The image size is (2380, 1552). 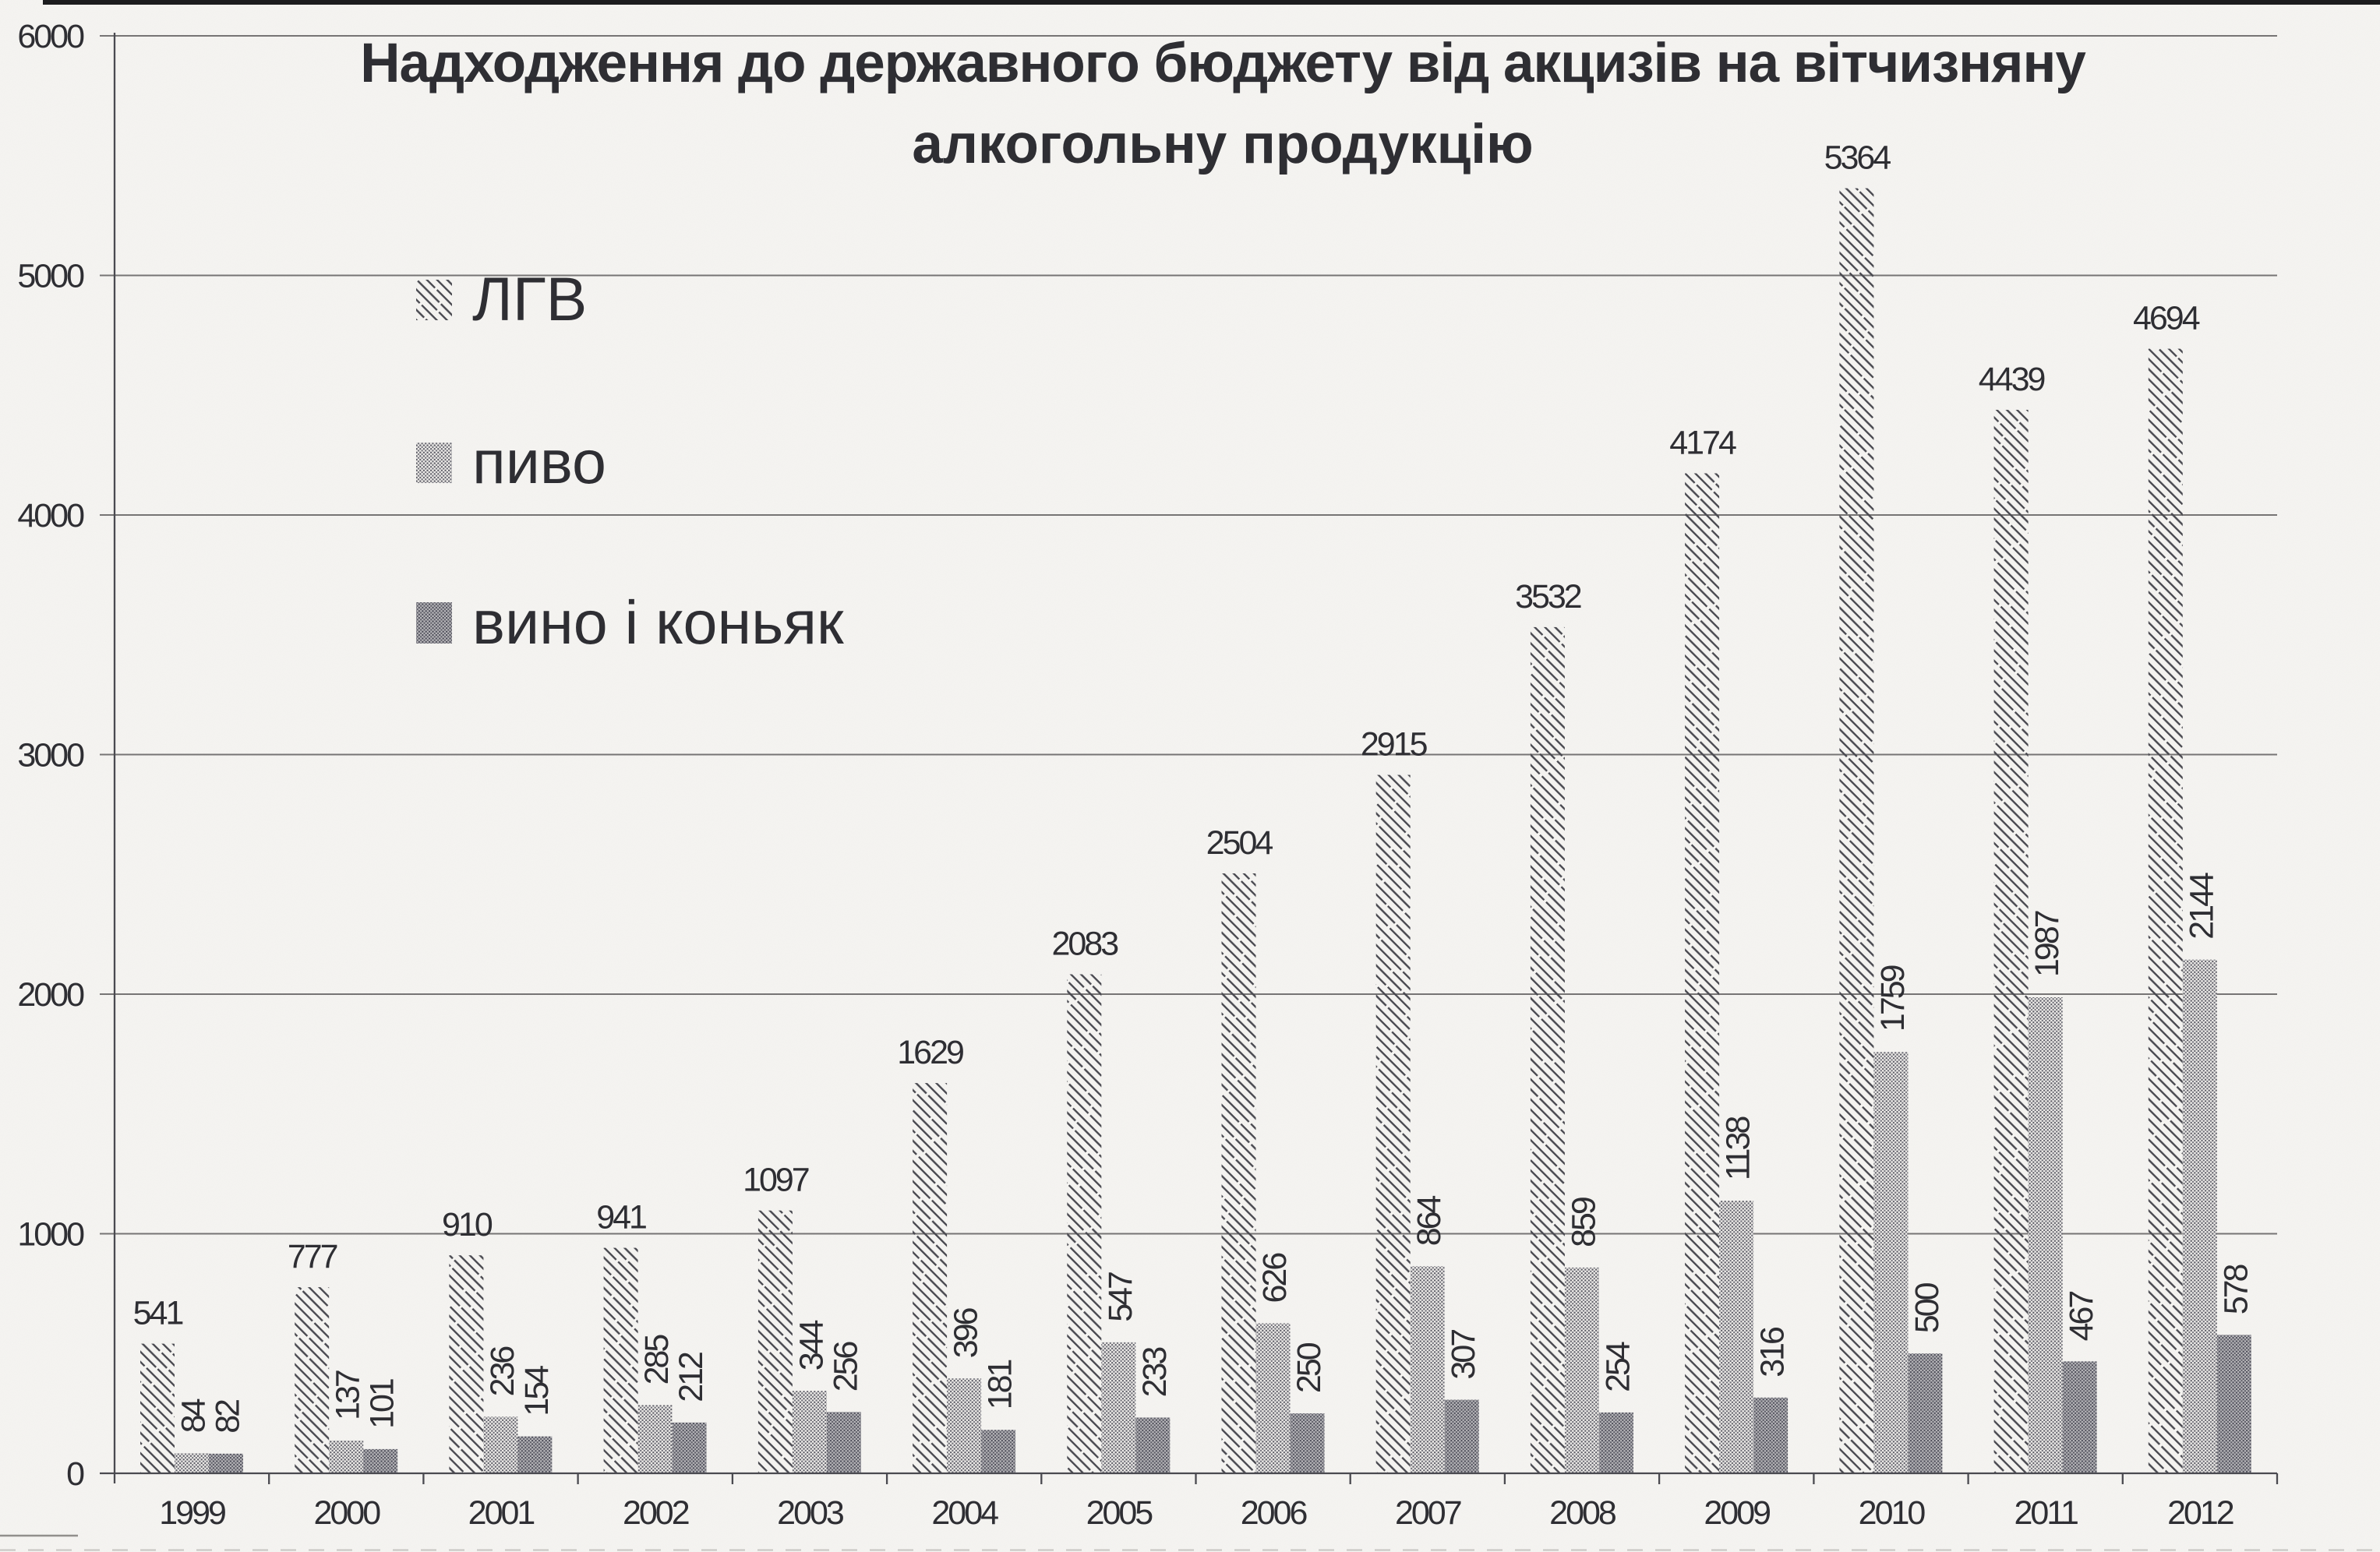 I want to click on svg-text: 2011, so click(x=2046, y=1513).